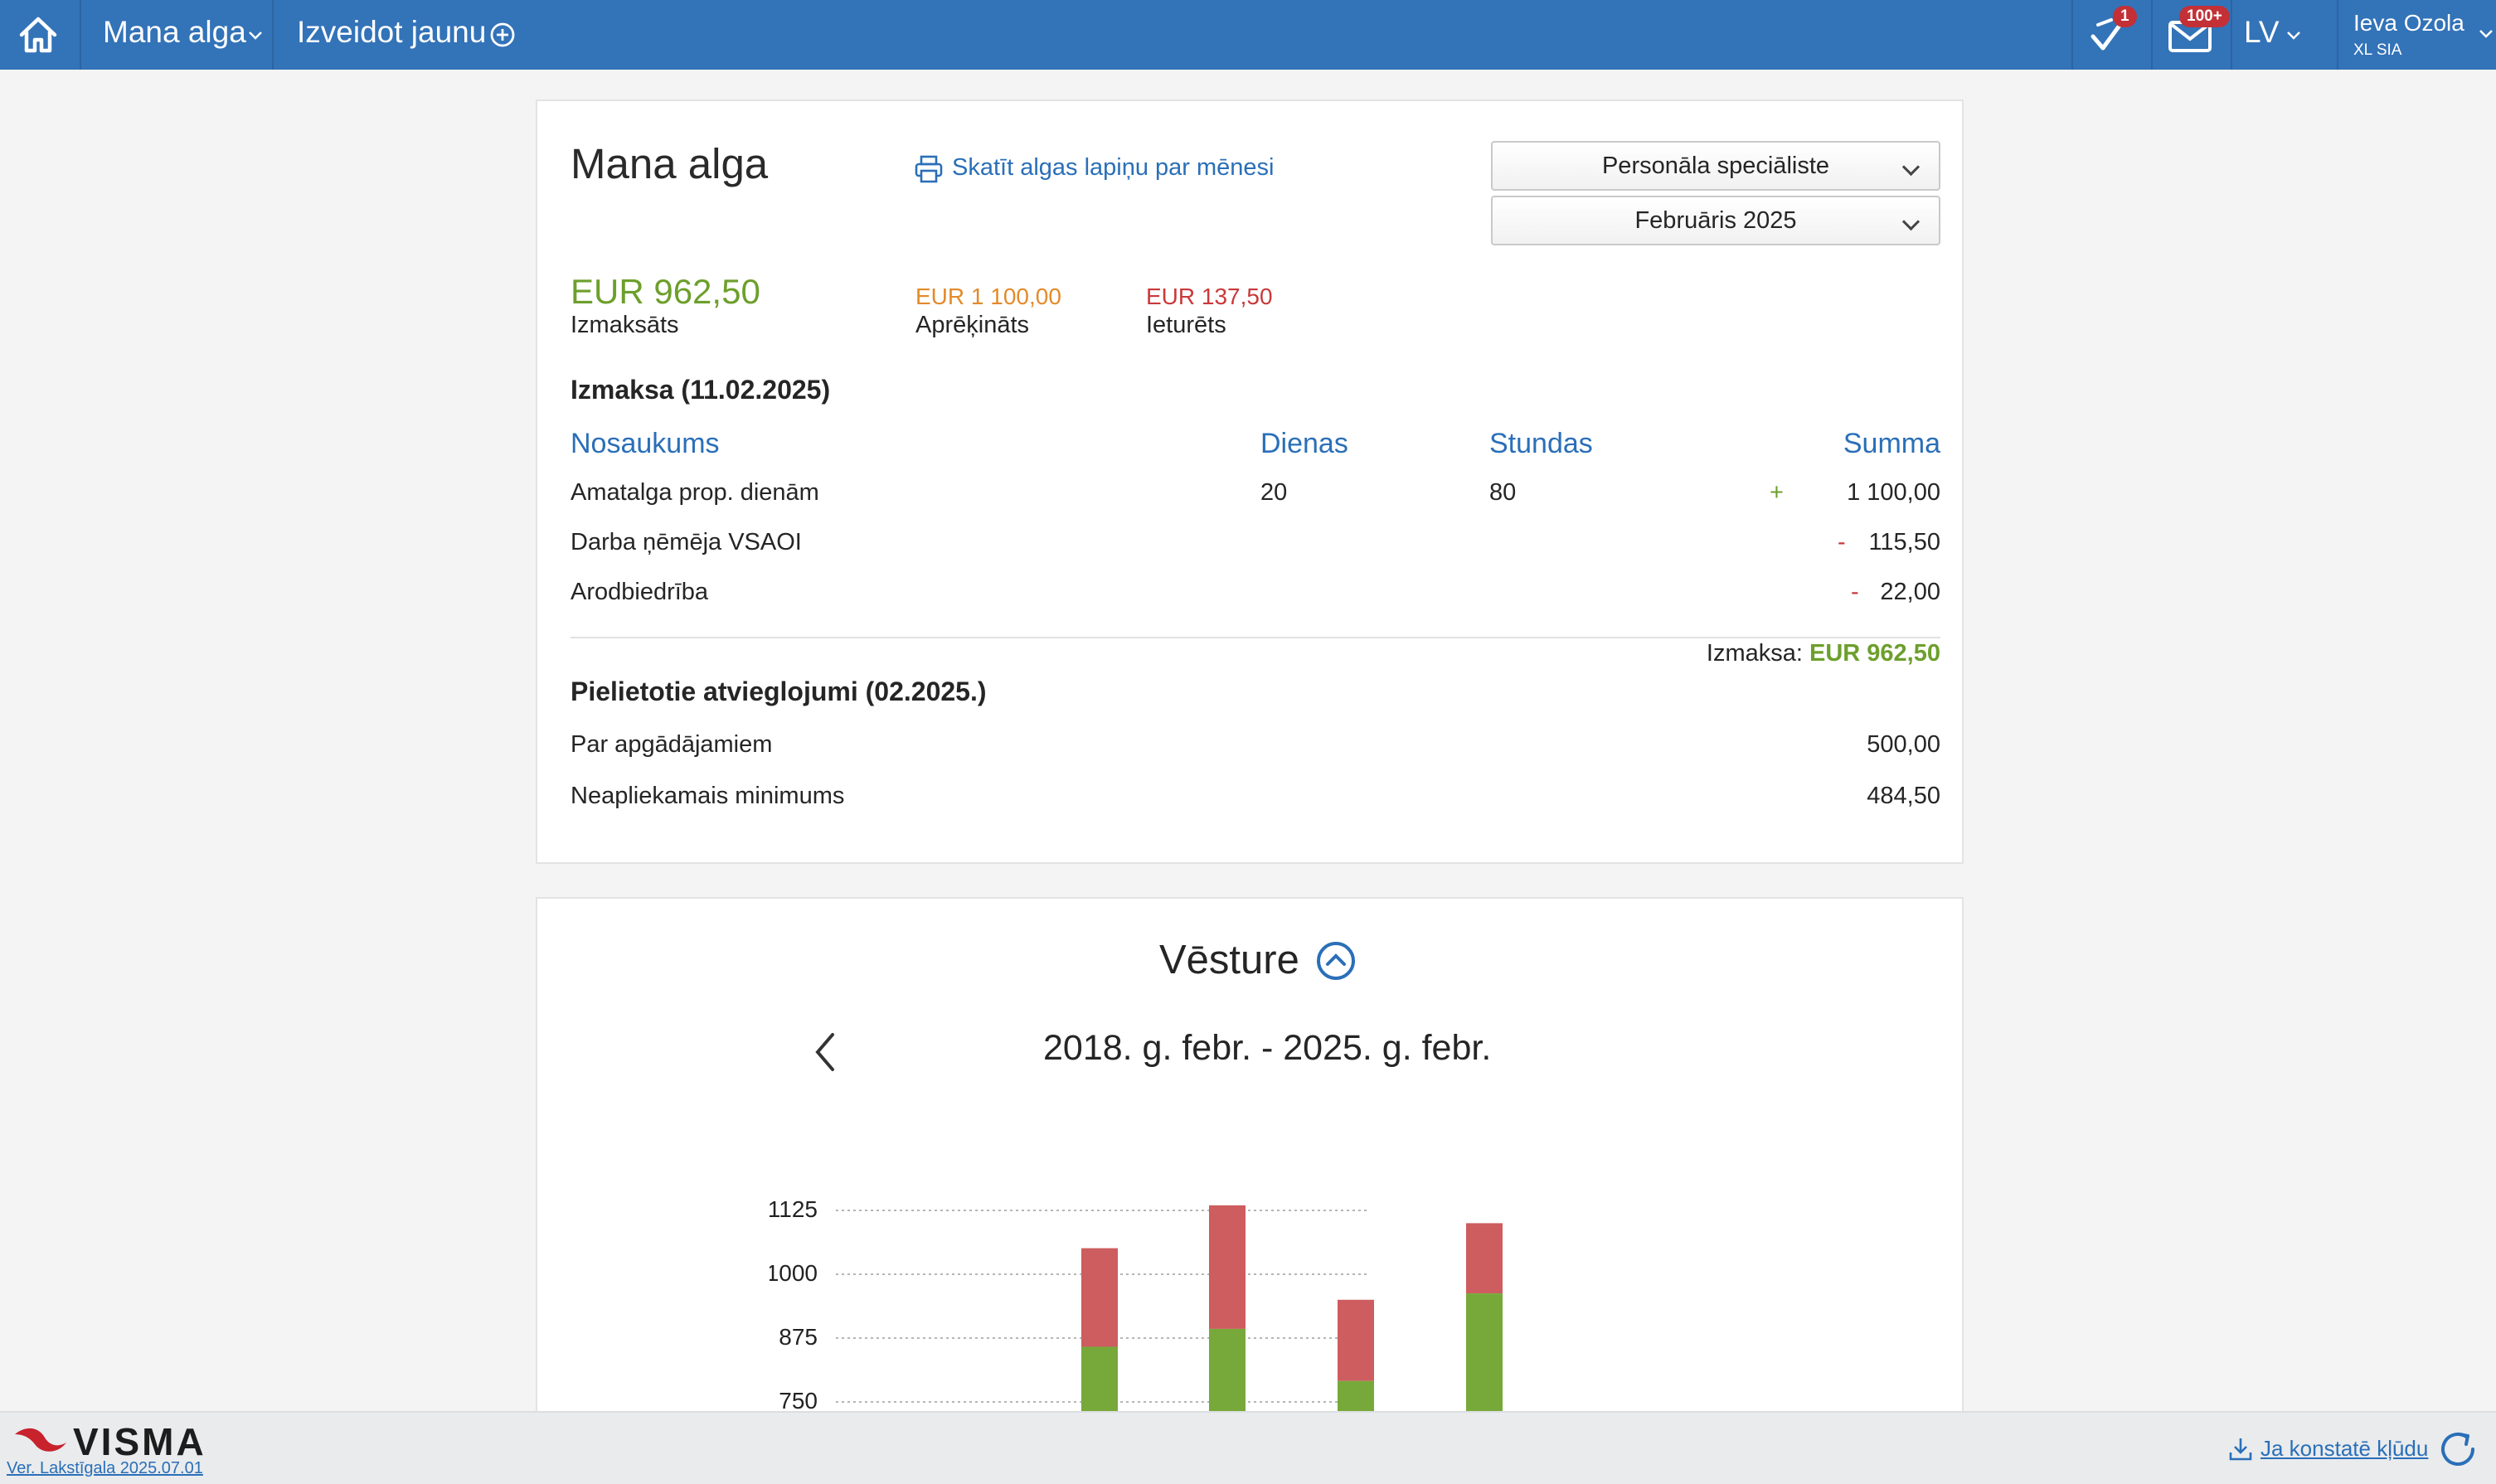 Image resolution: width=2496 pixels, height=1484 pixels. I want to click on plus-circle-icon, so click(503, 35).